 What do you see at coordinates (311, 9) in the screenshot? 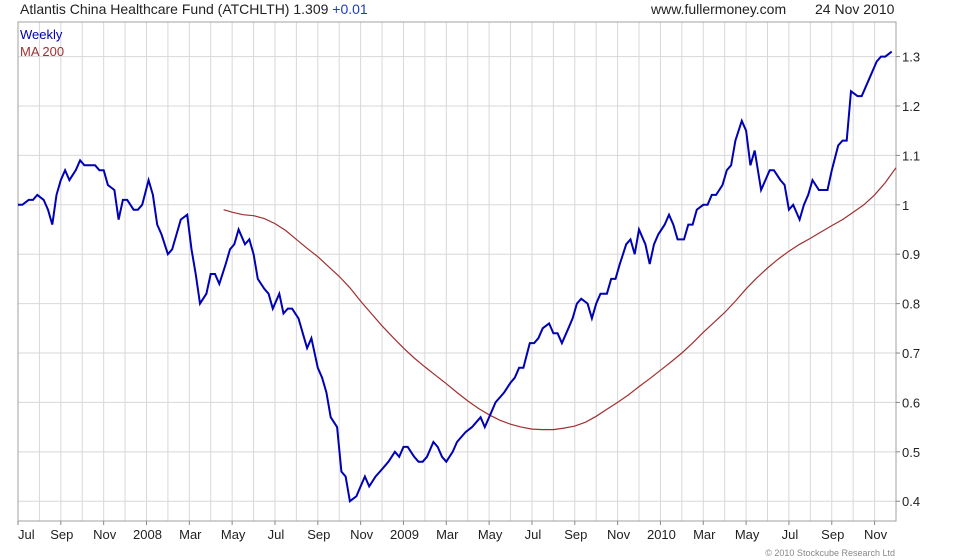
I see `last-price: 1.309` at bounding box center [311, 9].